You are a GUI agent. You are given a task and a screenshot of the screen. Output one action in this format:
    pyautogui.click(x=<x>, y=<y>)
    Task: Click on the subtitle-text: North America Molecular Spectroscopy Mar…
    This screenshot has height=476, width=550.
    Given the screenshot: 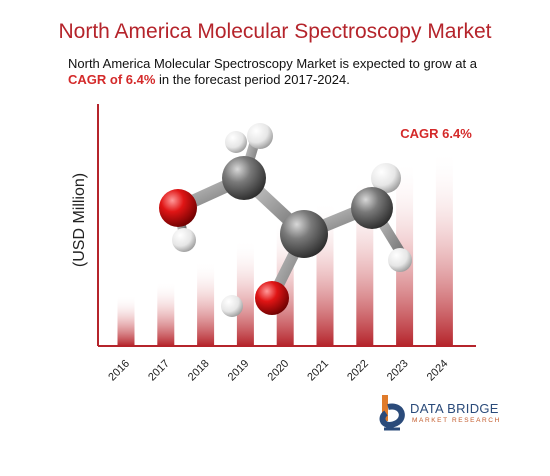 What is the action you would take?
    pyautogui.click(x=272, y=63)
    